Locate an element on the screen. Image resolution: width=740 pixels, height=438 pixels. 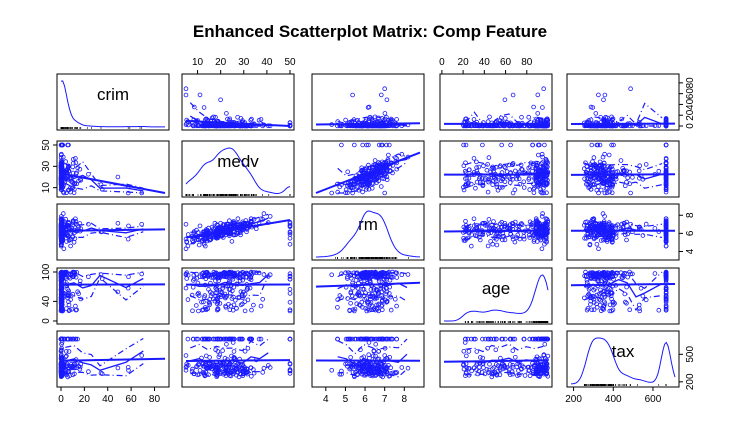
variable-label-crim: crim is located at coordinates (113, 94).